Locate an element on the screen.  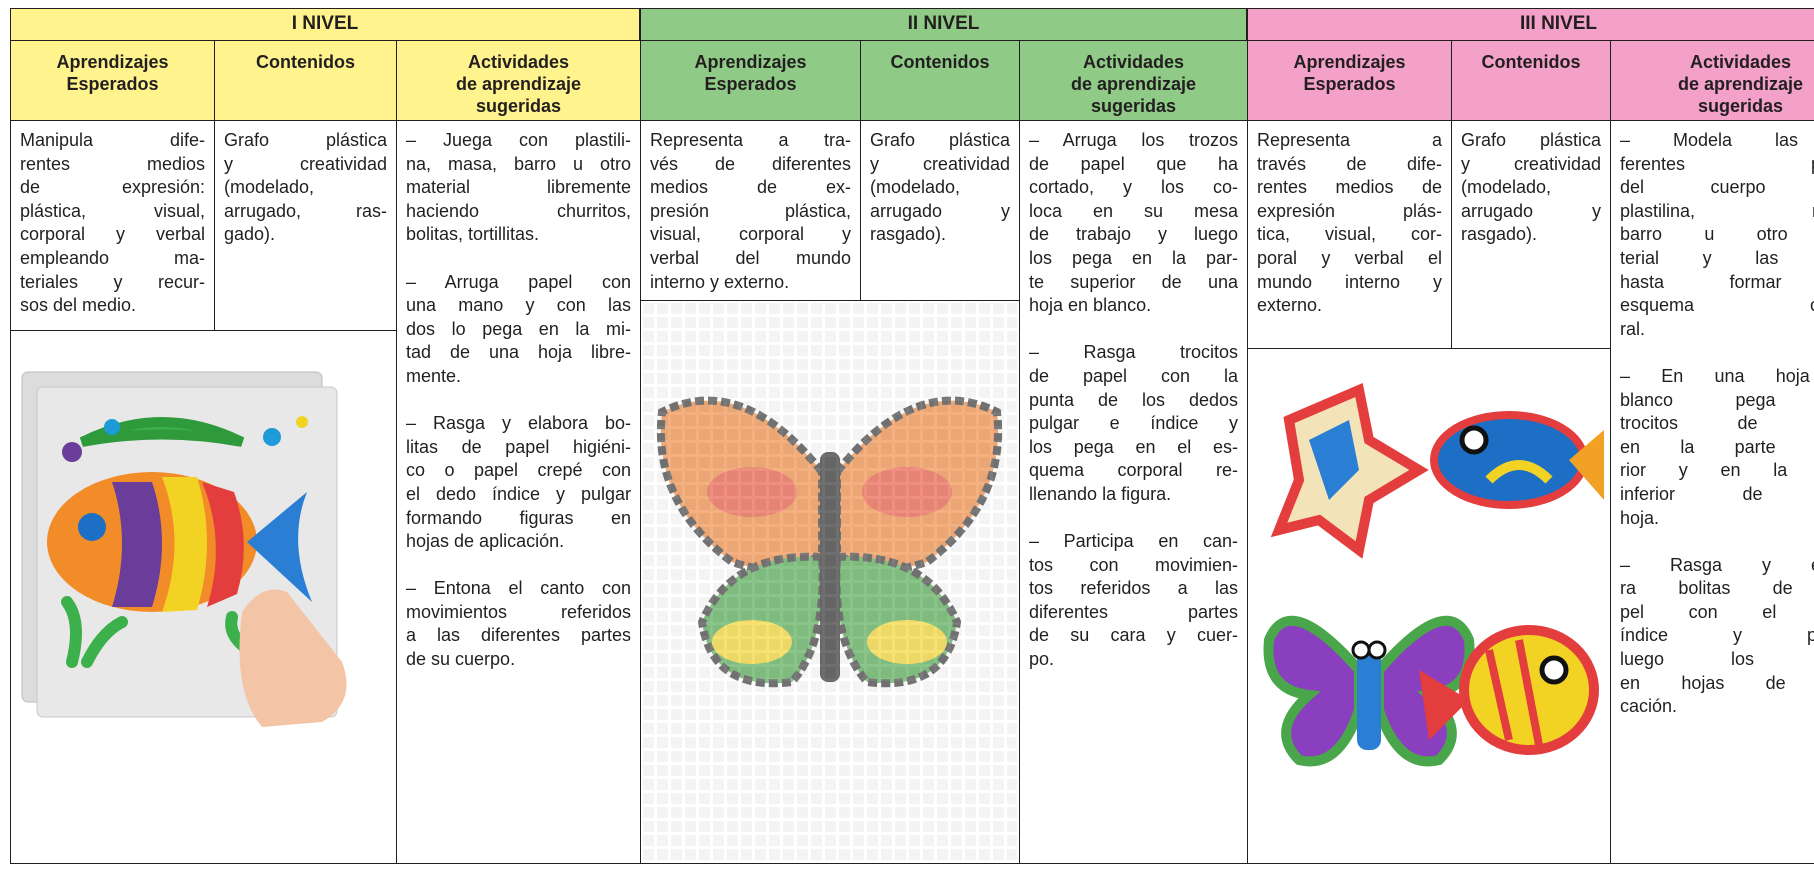
column-header: Aprendizajes Esperados is located at coordinates (112, 80).